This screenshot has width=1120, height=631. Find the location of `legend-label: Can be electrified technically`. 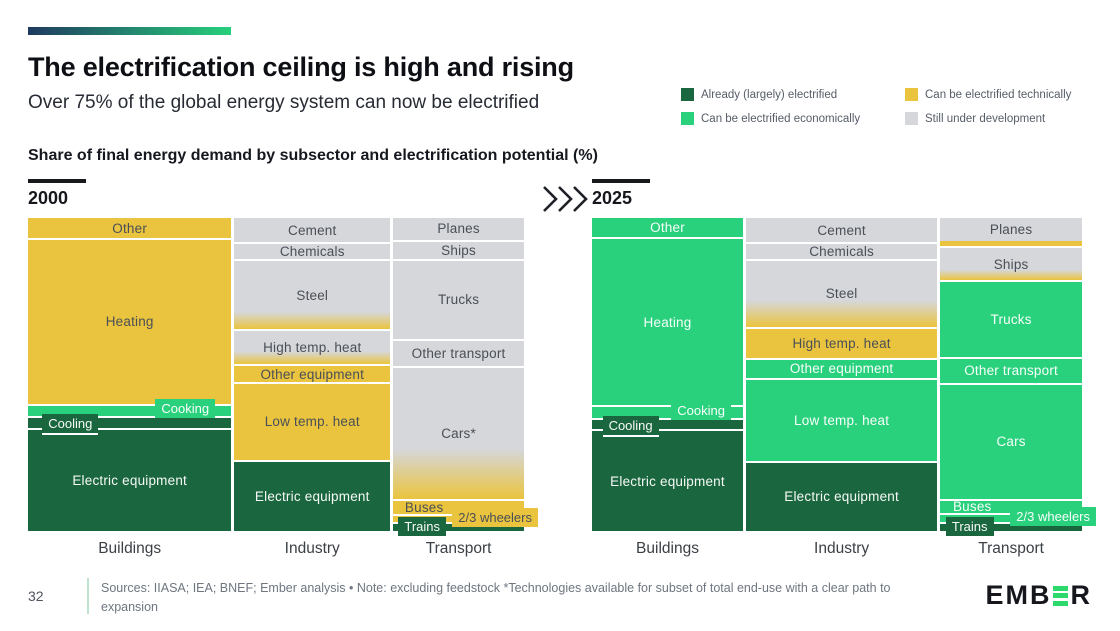

legend-label: Can be electrified technically is located at coordinates (998, 94).